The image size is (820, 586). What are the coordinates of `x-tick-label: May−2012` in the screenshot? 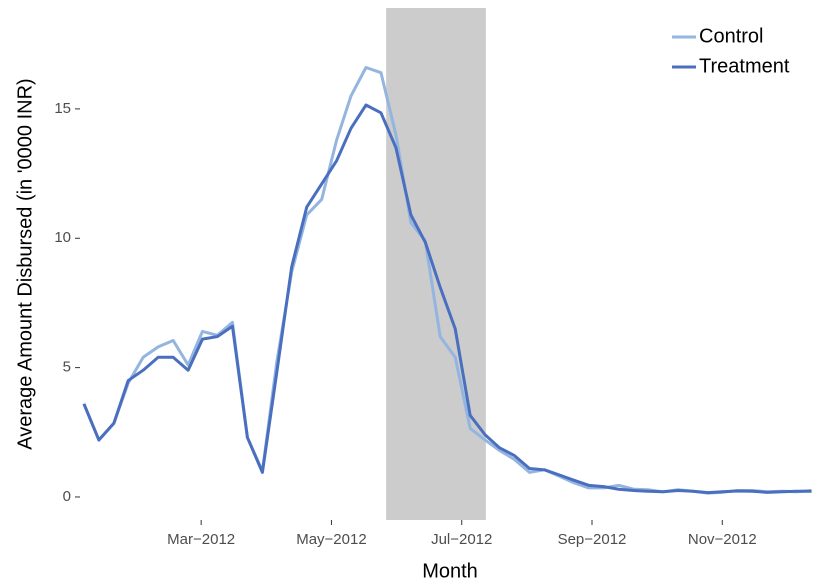 It's located at (331, 539).